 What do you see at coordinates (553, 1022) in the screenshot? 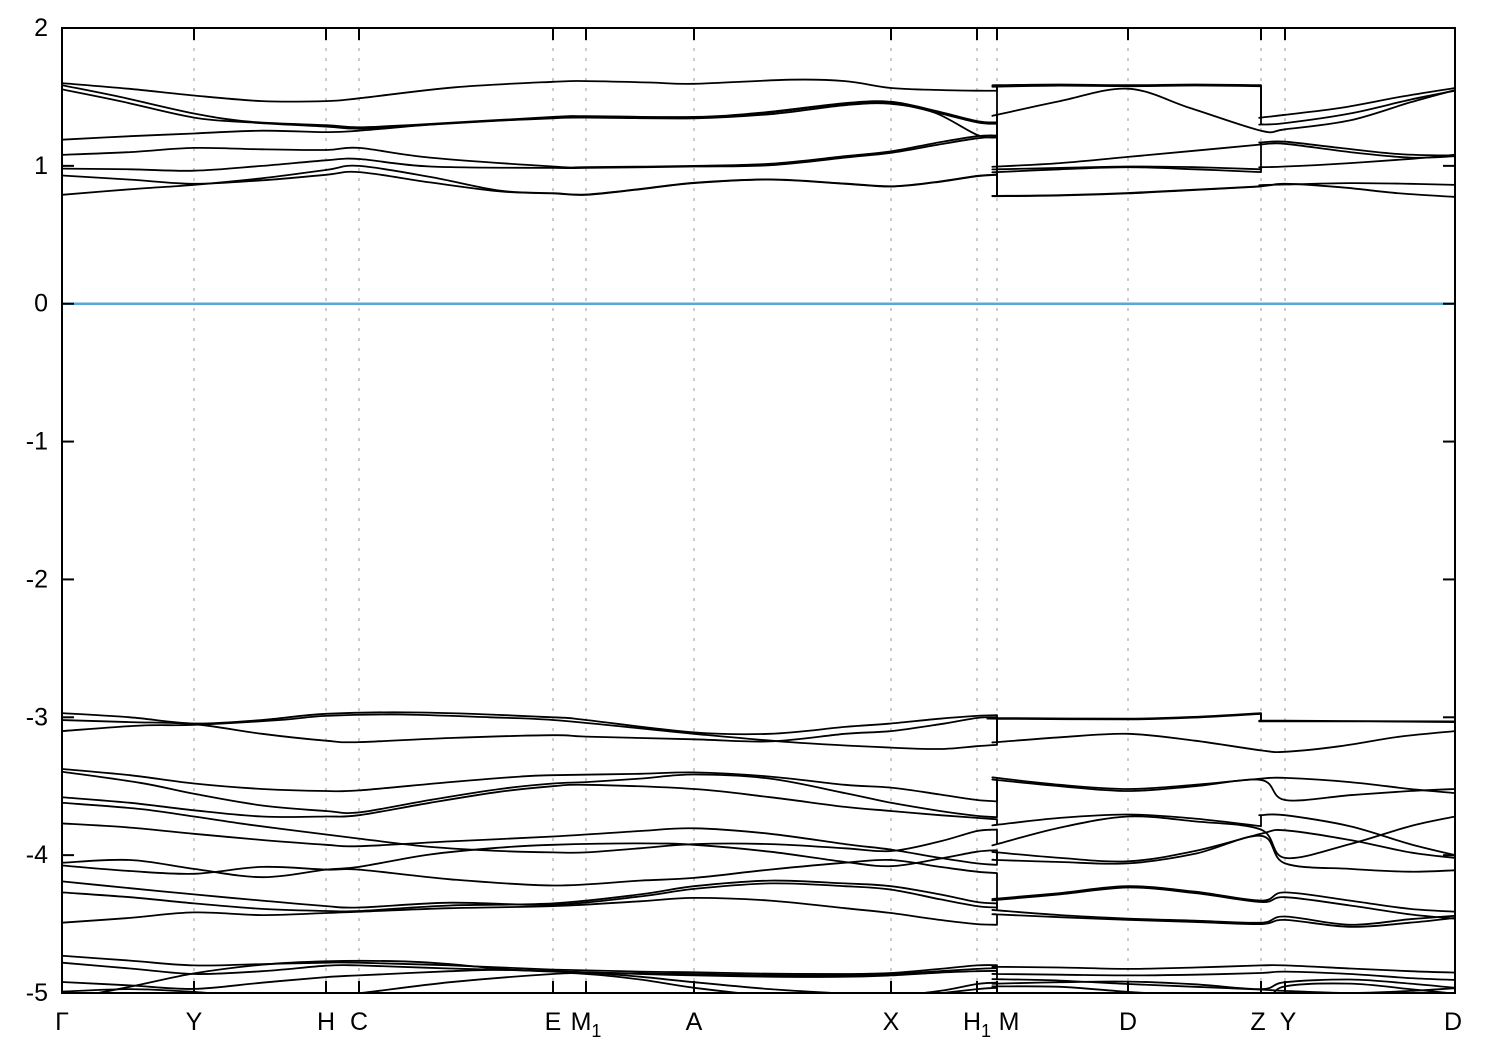
I see `k-point-label-E: E` at bounding box center [553, 1022].